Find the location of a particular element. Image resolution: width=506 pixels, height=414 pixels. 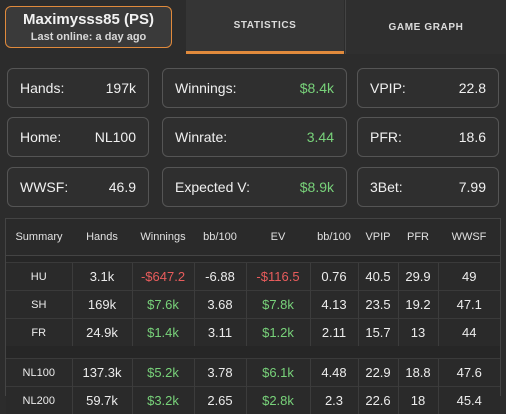

table-cell: $1.4k is located at coordinates (163, 333).